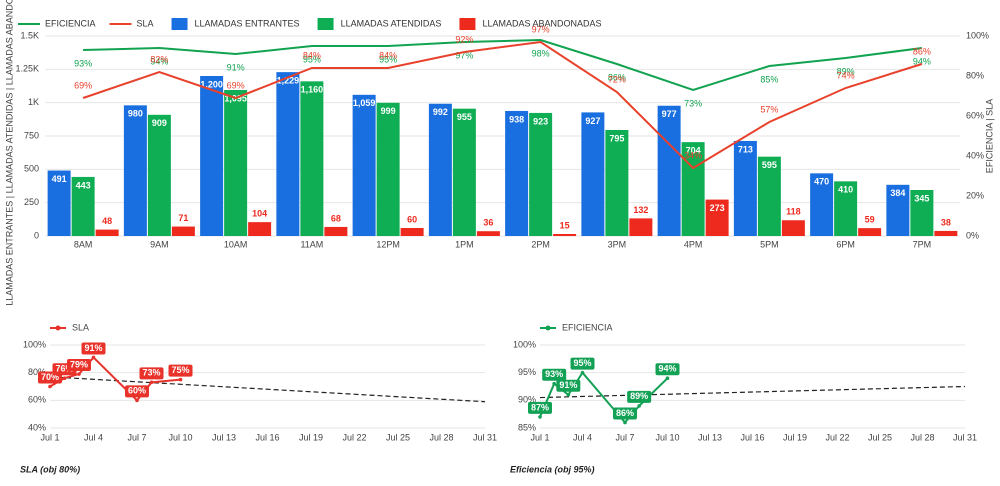  What do you see at coordinates (267, 437) in the screenshot?
I see `x-tick-label: Jul 16` at bounding box center [267, 437].